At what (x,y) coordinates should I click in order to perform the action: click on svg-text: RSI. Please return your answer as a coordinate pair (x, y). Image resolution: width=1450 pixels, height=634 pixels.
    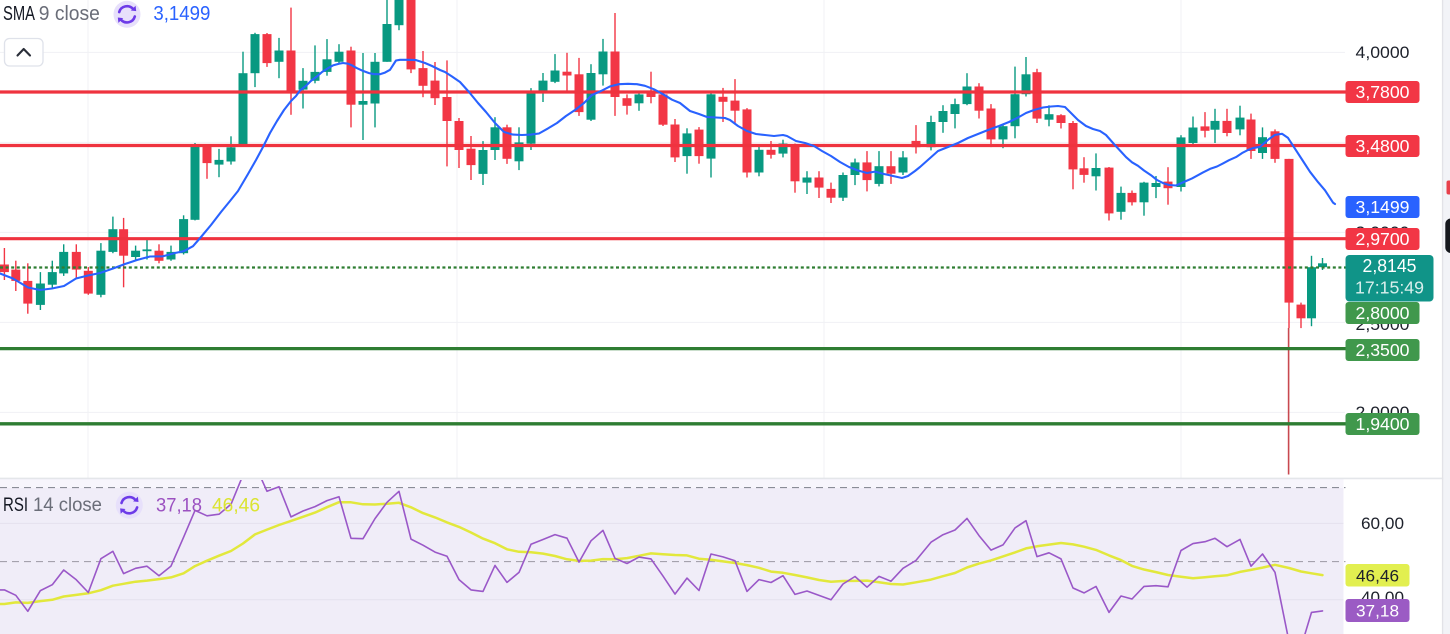
    Looking at the image, I should click on (15, 505).